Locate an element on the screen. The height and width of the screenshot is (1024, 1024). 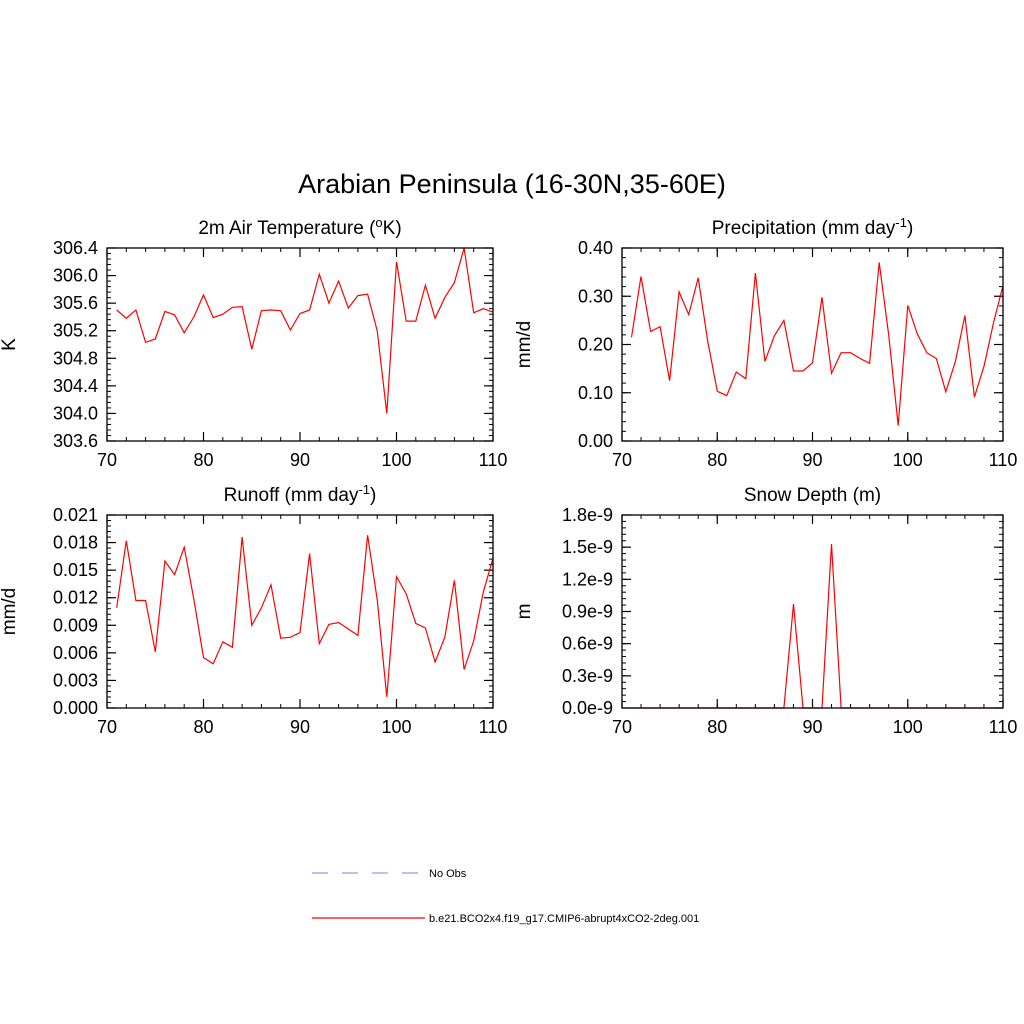
panel-title: Precipitation (mm day-1) is located at coordinates (813, 227).